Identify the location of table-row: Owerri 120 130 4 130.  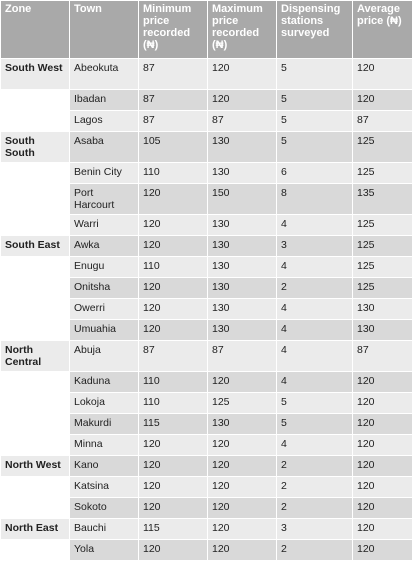
(206, 309).